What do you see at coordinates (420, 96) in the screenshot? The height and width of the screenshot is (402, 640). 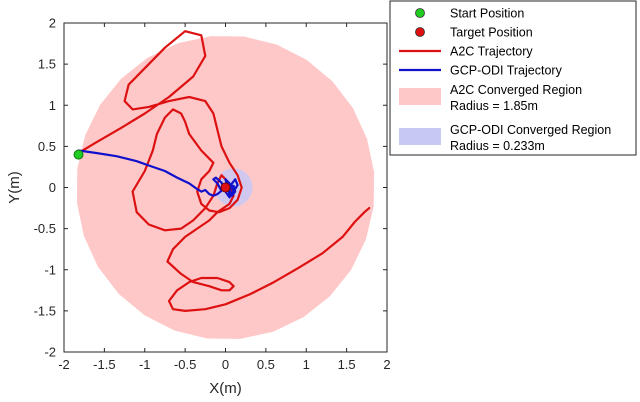 I see `legend-icon-a2c_region` at bounding box center [420, 96].